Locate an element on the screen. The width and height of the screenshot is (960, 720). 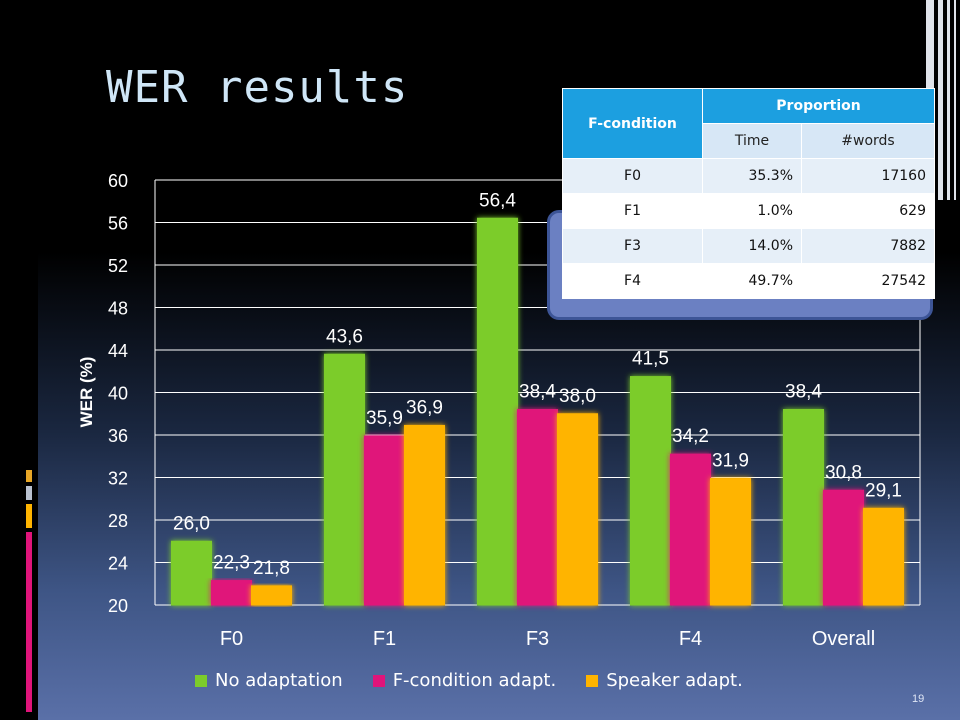
header-f-condition: F-condition is located at coordinates (632, 123).